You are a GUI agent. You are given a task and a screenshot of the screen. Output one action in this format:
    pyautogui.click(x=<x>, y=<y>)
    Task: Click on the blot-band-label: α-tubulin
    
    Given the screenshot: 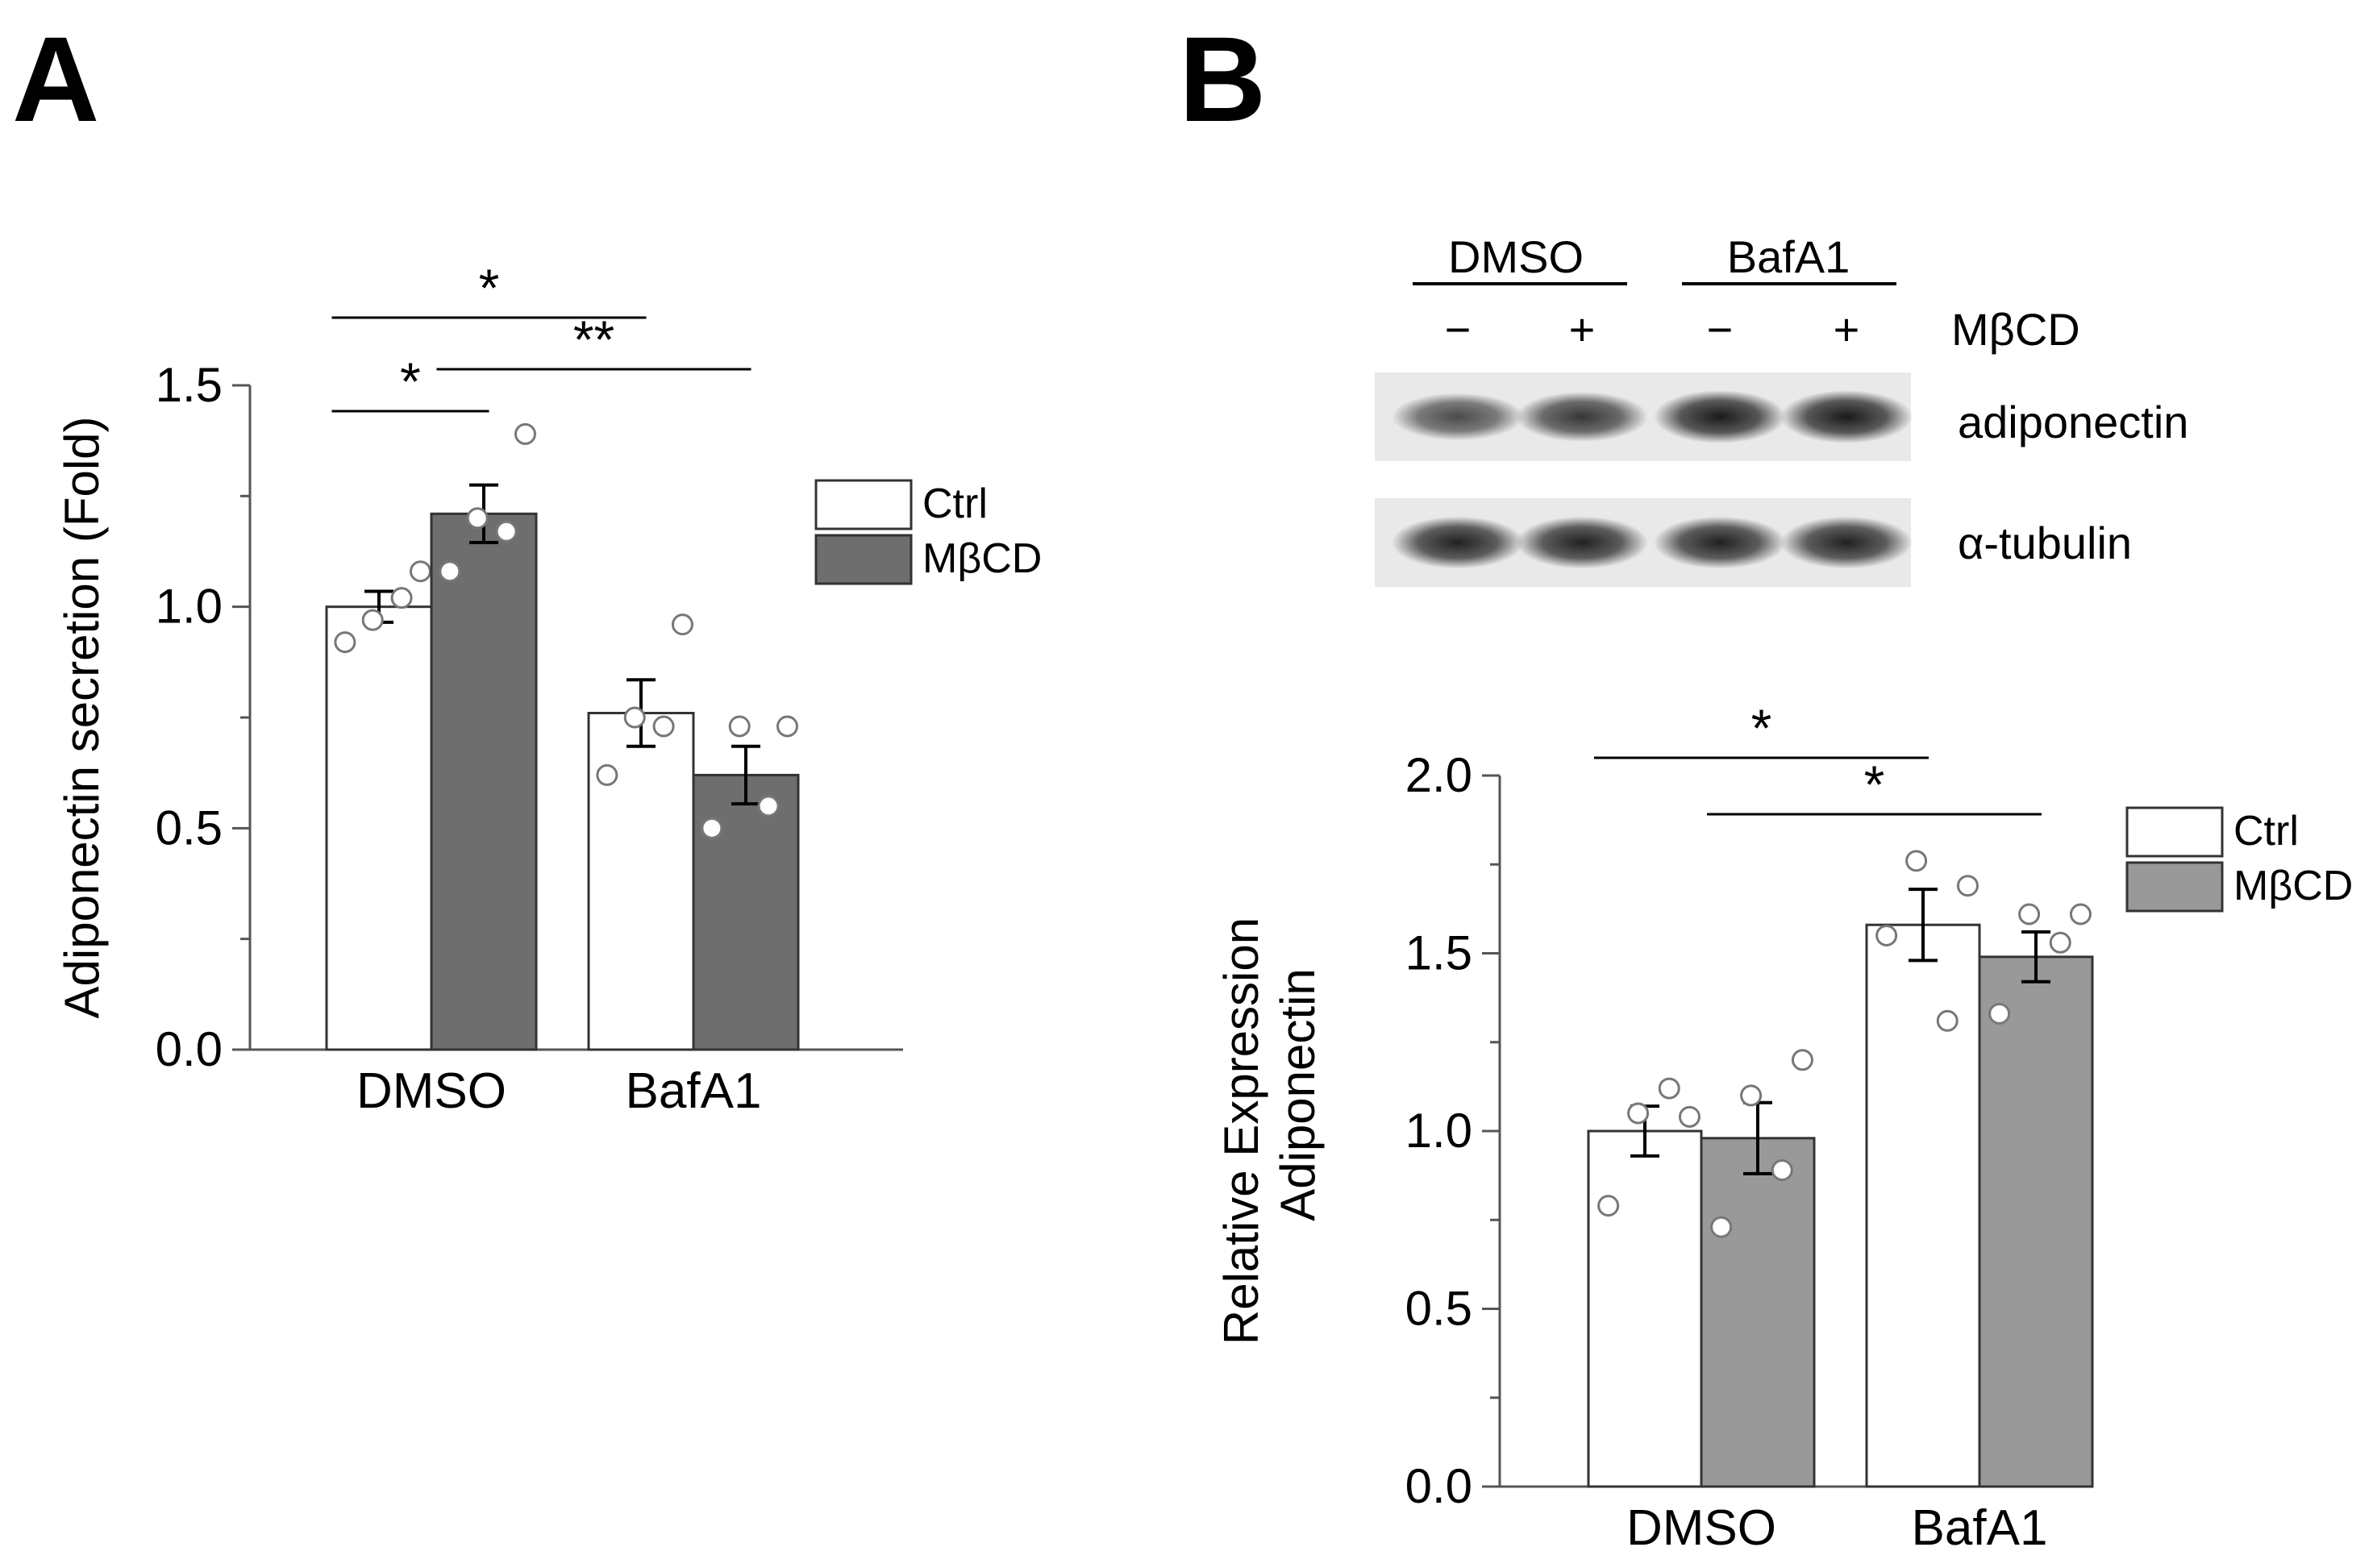 What is the action you would take?
    pyautogui.click(x=2045, y=543)
    